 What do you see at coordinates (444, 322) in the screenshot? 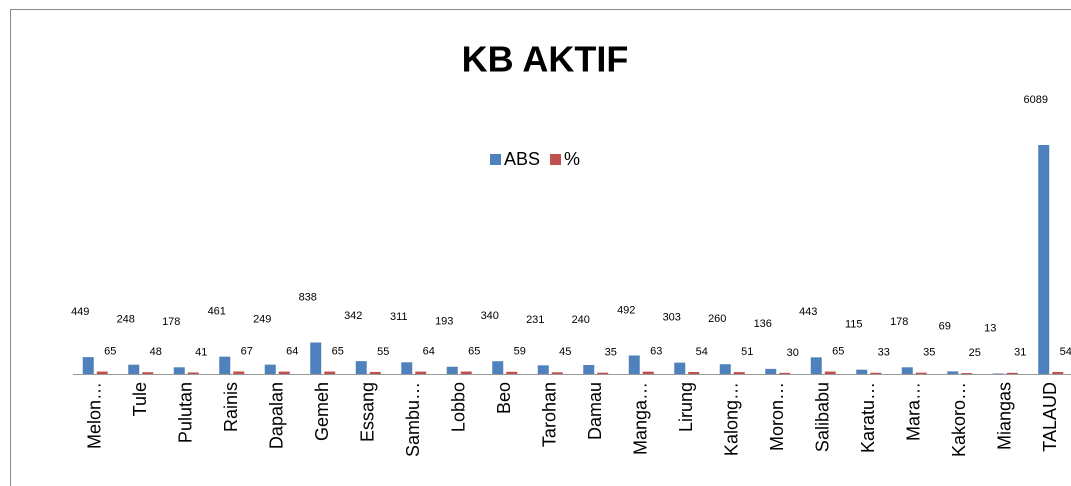
I see `data-label: 193` at bounding box center [444, 322].